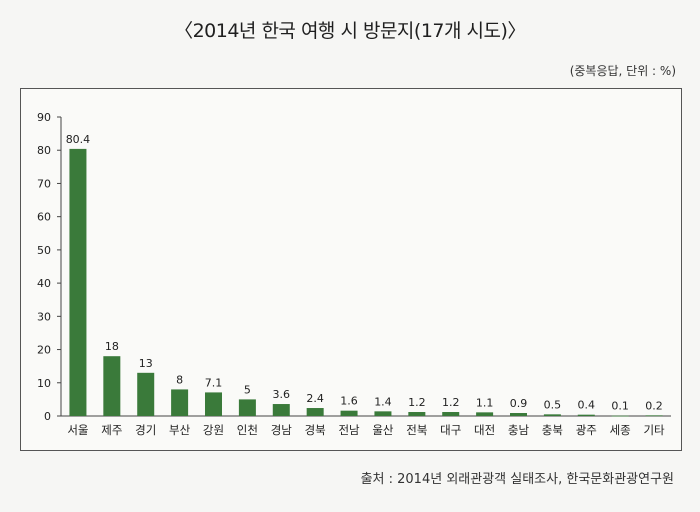 The height and width of the screenshot is (512, 700). What do you see at coordinates (282, 394) in the screenshot?
I see `data-label: 3.6` at bounding box center [282, 394].